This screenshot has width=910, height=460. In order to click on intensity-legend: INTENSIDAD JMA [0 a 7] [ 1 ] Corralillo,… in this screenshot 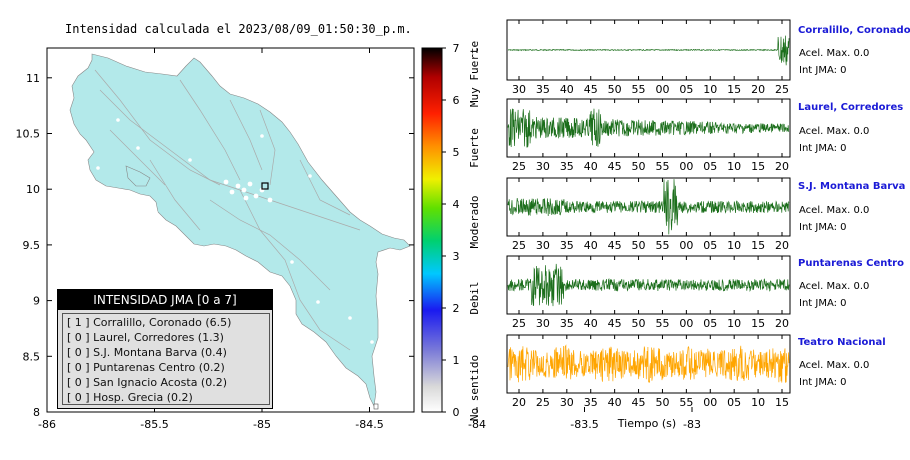, I will do `click(165, 349)`.